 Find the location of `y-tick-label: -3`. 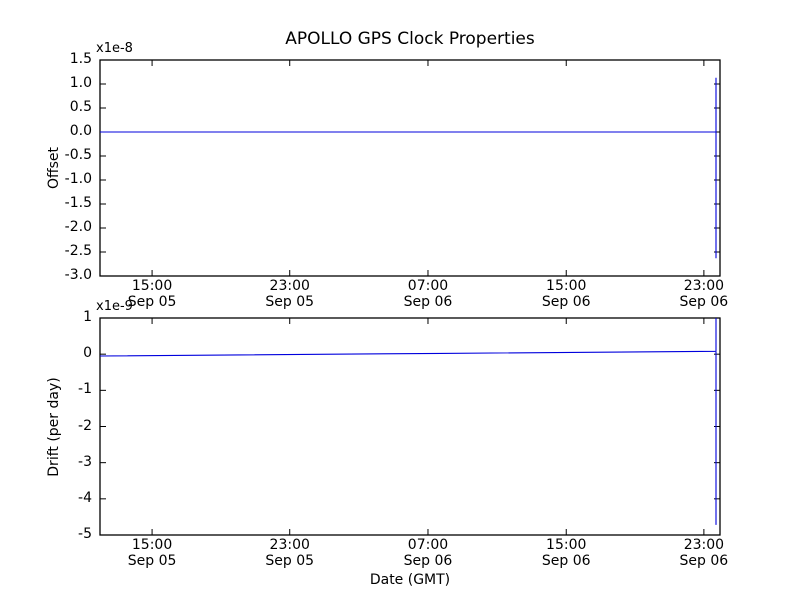

y-tick-label: -3 is located at coordinates (85, 461).